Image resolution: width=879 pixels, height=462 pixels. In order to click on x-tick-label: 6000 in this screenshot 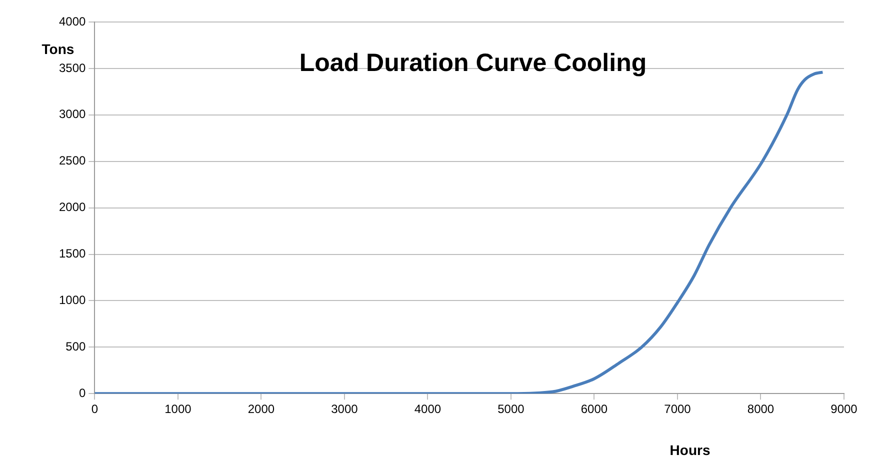, I will do `click(594, 409)`.